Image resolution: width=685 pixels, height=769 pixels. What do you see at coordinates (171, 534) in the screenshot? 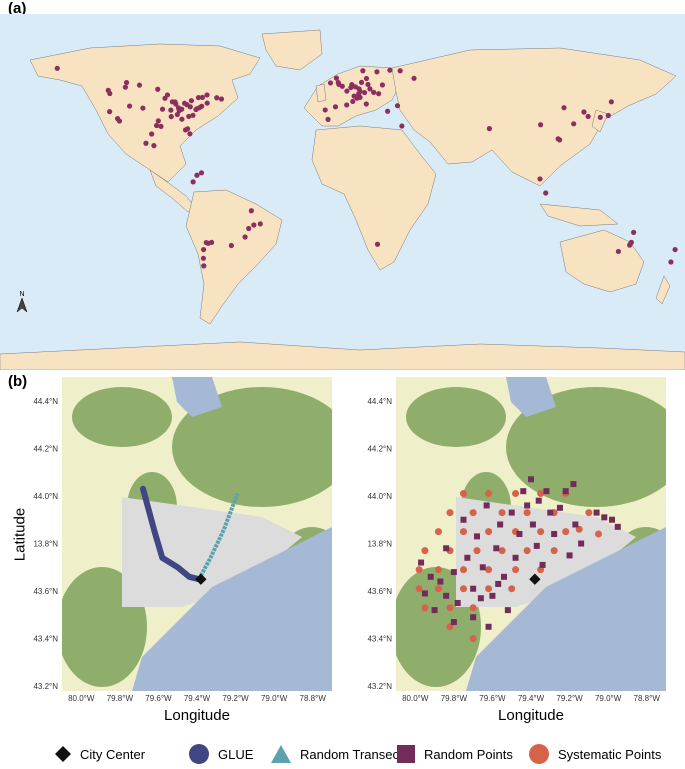
I see `glue-path` at bounding box center [171, 534].